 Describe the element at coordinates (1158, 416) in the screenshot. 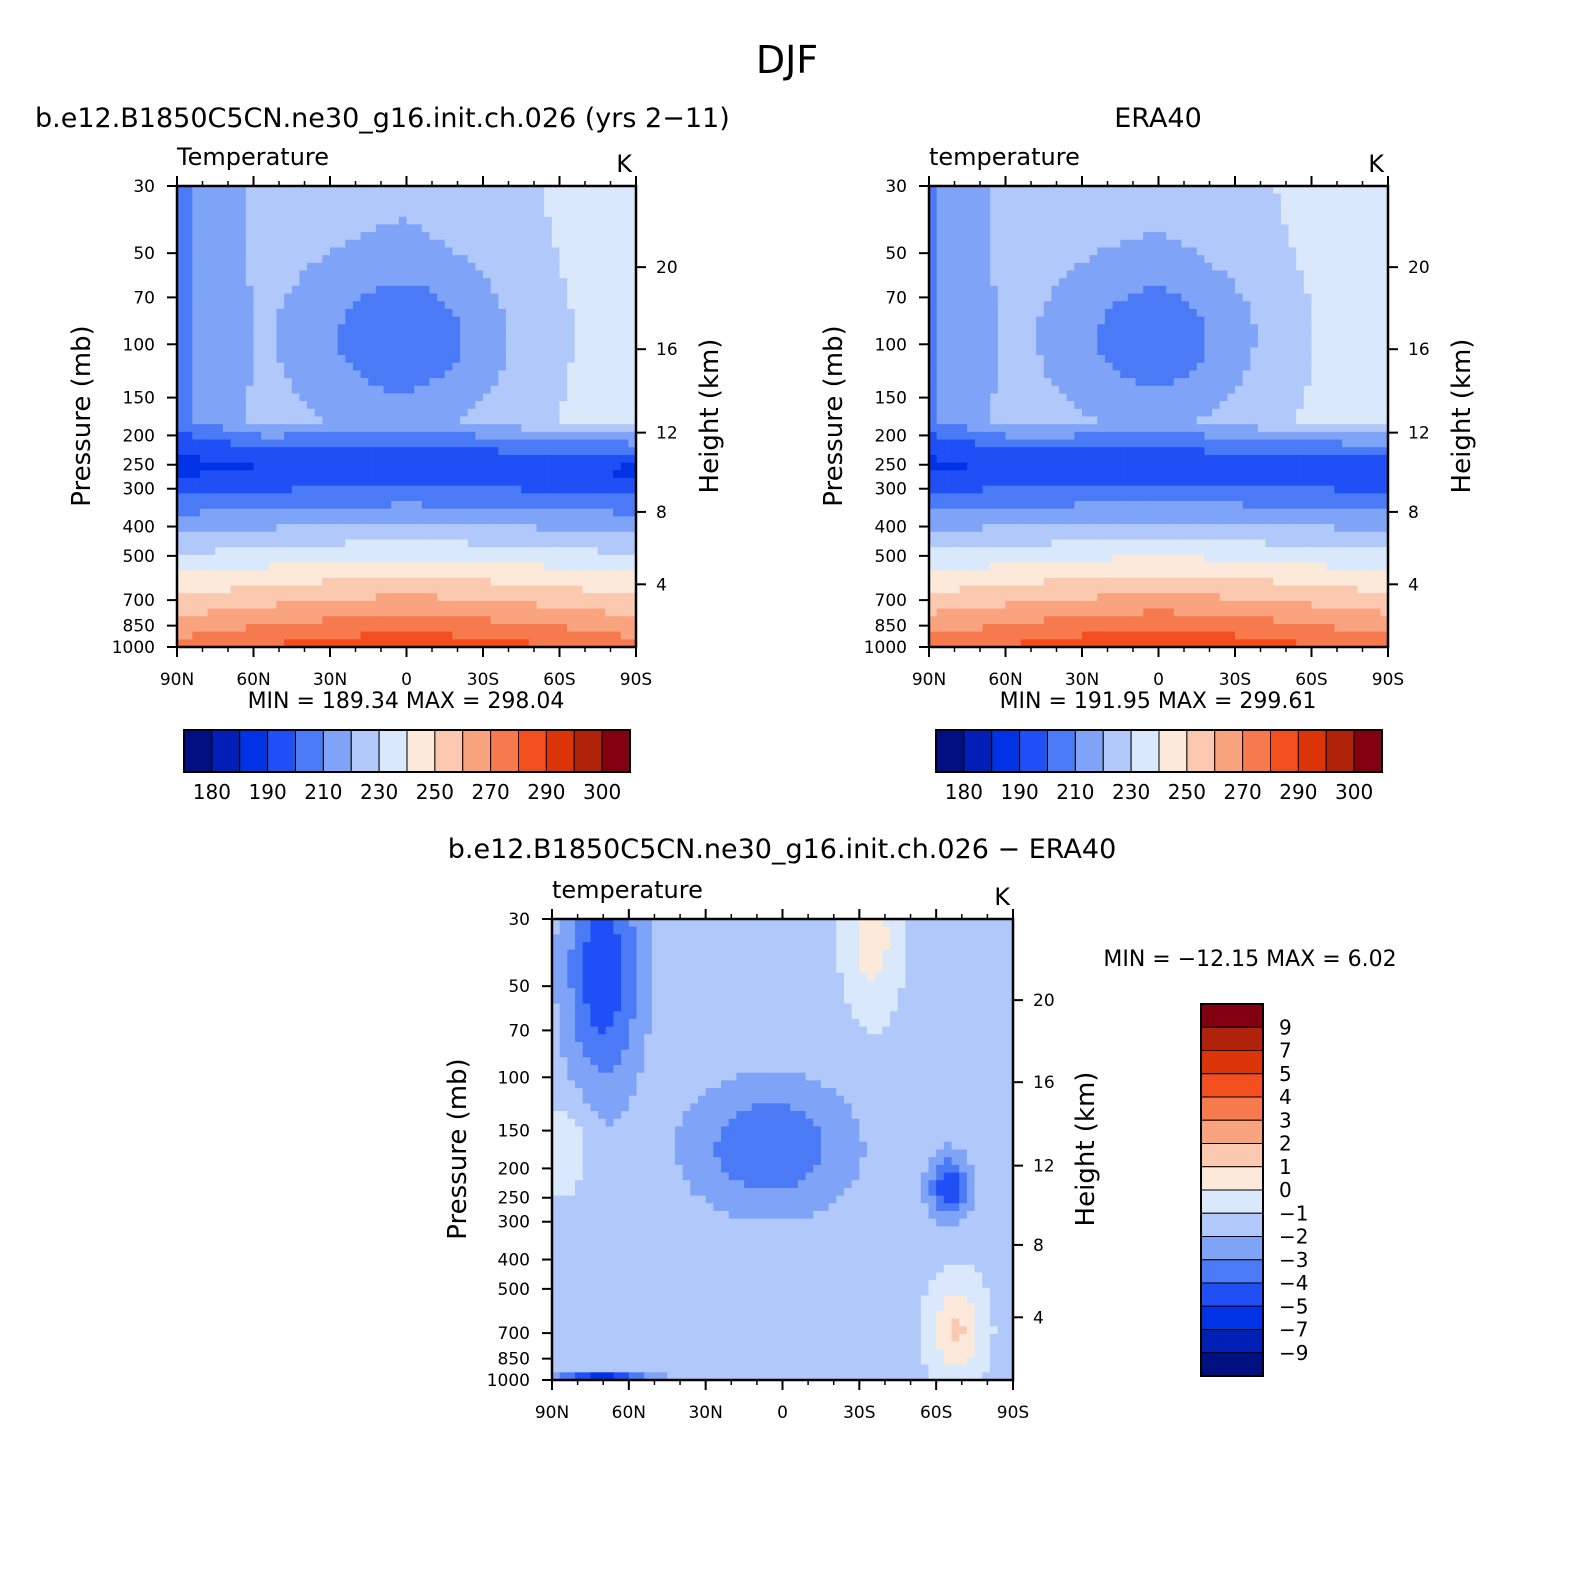

I see `contour-field` at that location.